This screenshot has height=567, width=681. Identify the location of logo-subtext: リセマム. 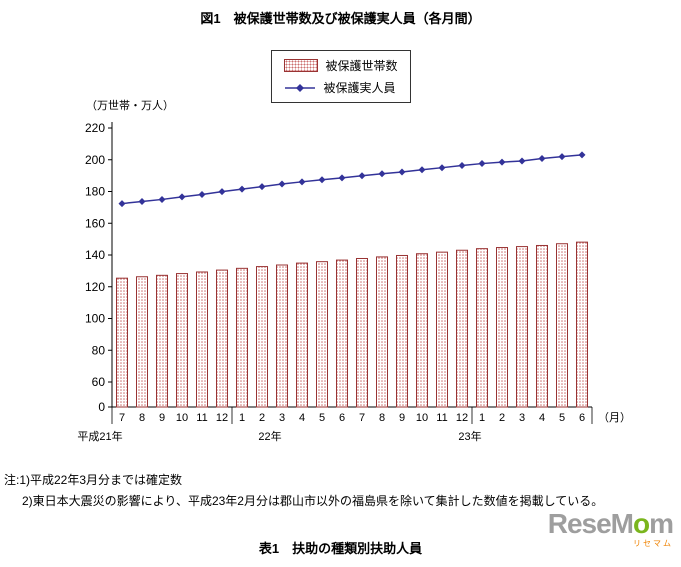
(653, 543).